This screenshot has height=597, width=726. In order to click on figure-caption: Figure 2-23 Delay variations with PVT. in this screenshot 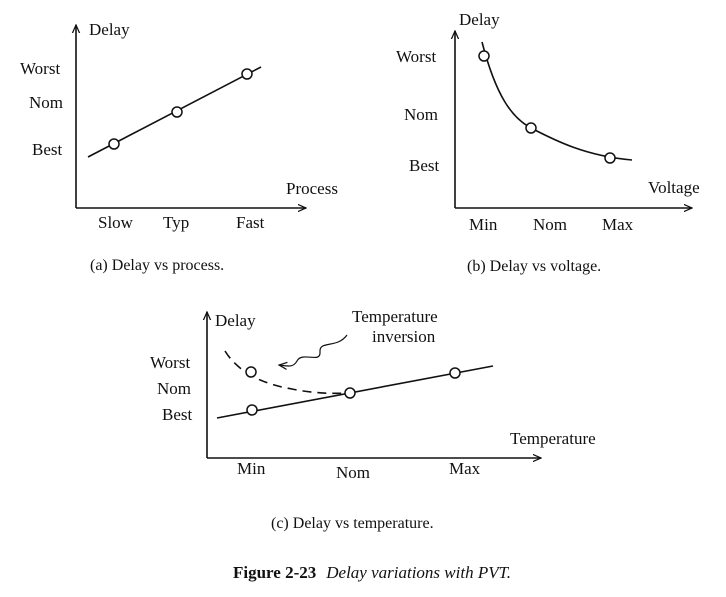, I will do `click(372, 572)`.